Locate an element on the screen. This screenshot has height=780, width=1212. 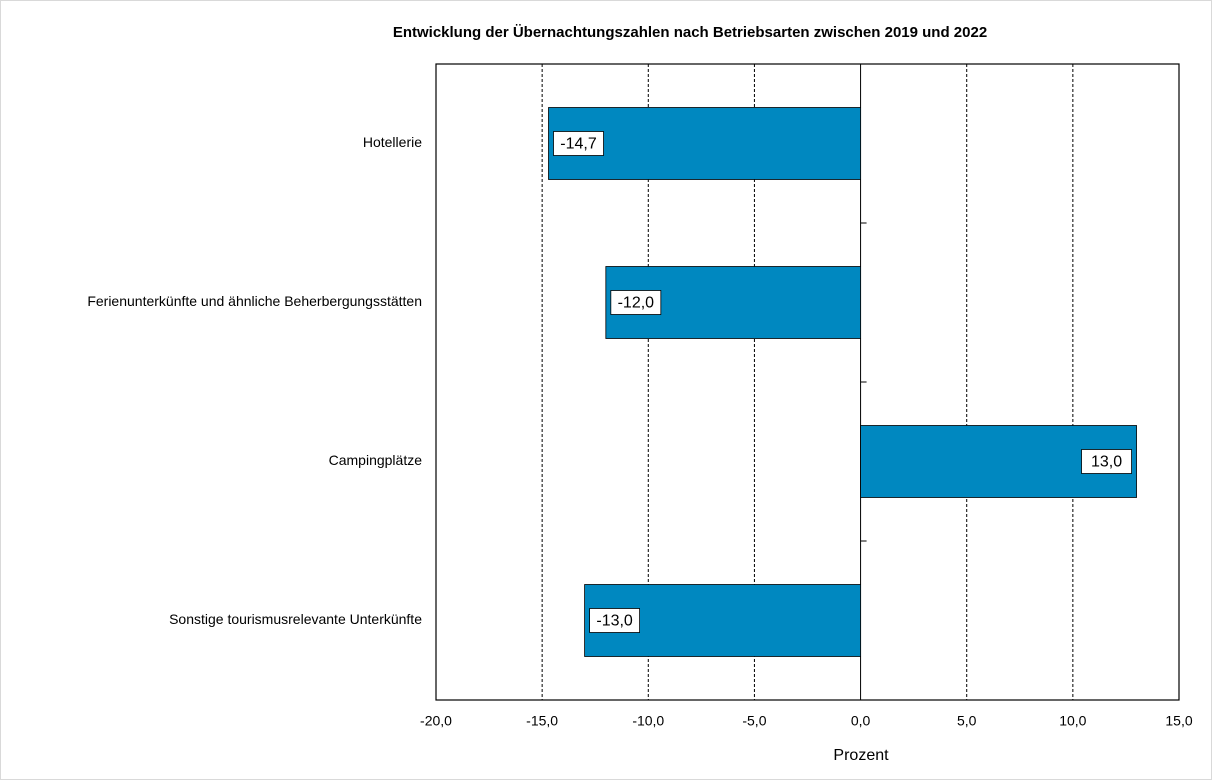
value-label: -12,0 is located at coordinates (636, 303).